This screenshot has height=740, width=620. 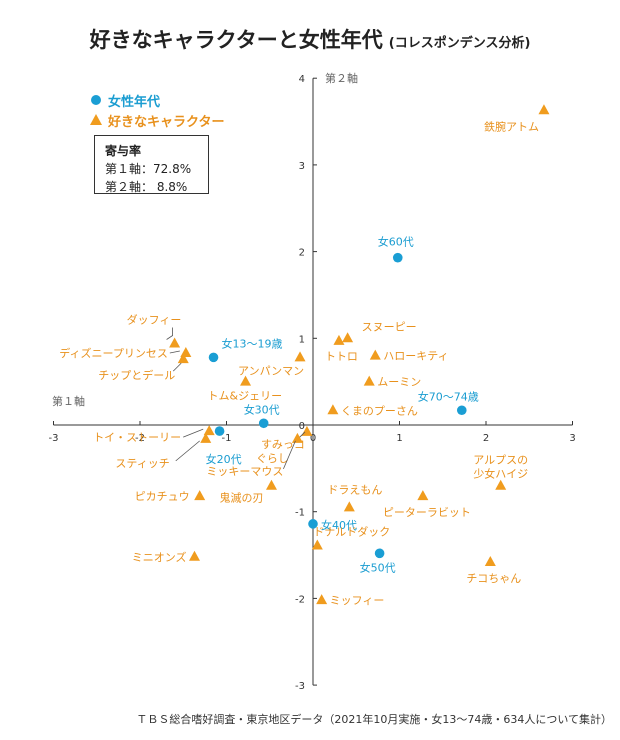 I want to click on x-tick-label: -1, so click(x=227, y=438).